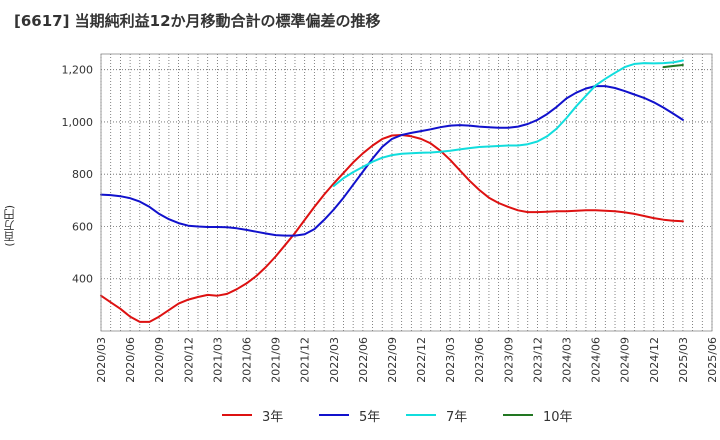  Describe the element at coordinates (82, 174) in the screenshot. I see `y-tick-label: 800` at that location.